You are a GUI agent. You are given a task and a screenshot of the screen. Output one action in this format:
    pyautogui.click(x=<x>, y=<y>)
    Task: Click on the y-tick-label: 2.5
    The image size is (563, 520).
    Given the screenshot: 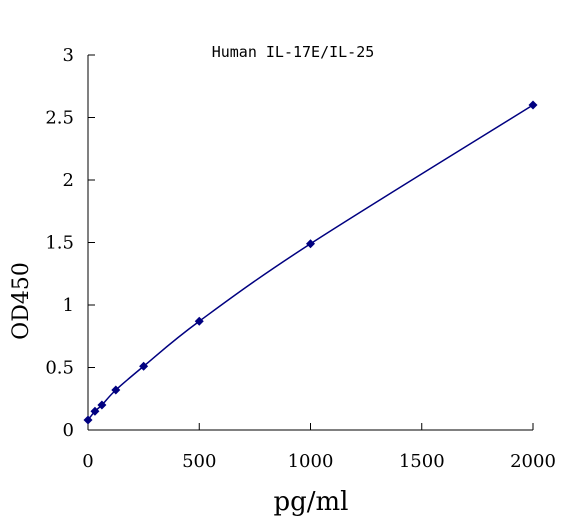 What is the action you would take?
    pyautogui.click(x=59, y=118)
    